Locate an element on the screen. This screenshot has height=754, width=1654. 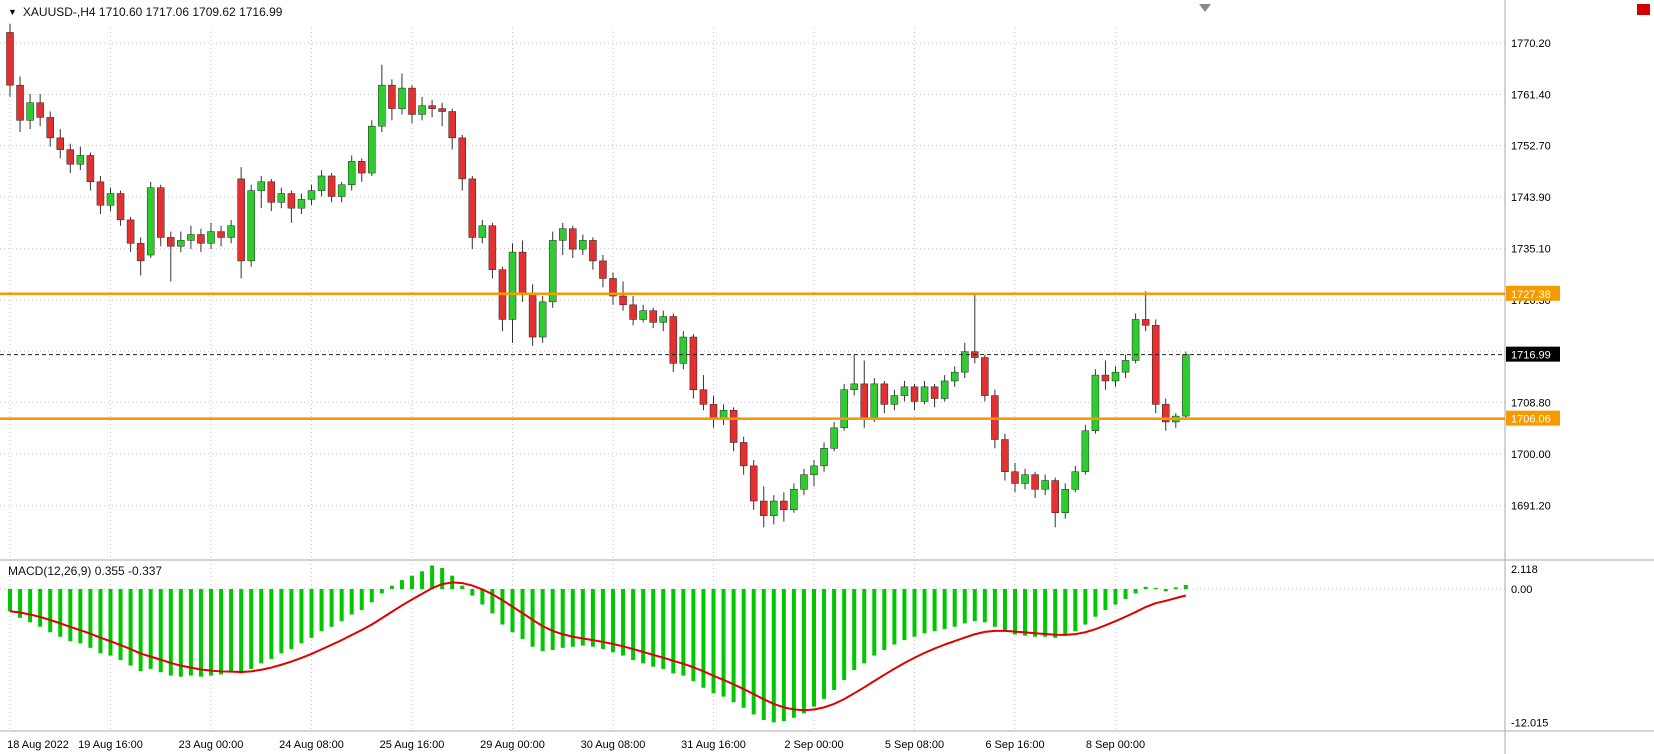
macd-signal-line is located at coordinates (598, 646).